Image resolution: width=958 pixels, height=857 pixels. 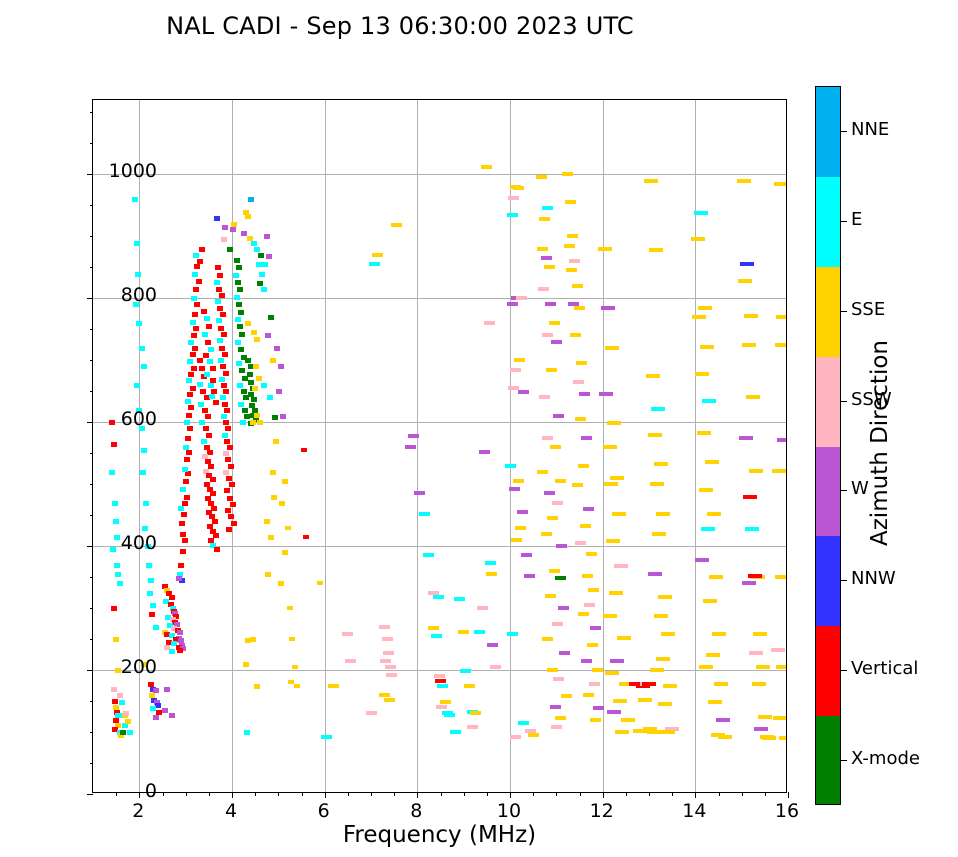 I want to click on colorbar, so click(x=828, y=445).